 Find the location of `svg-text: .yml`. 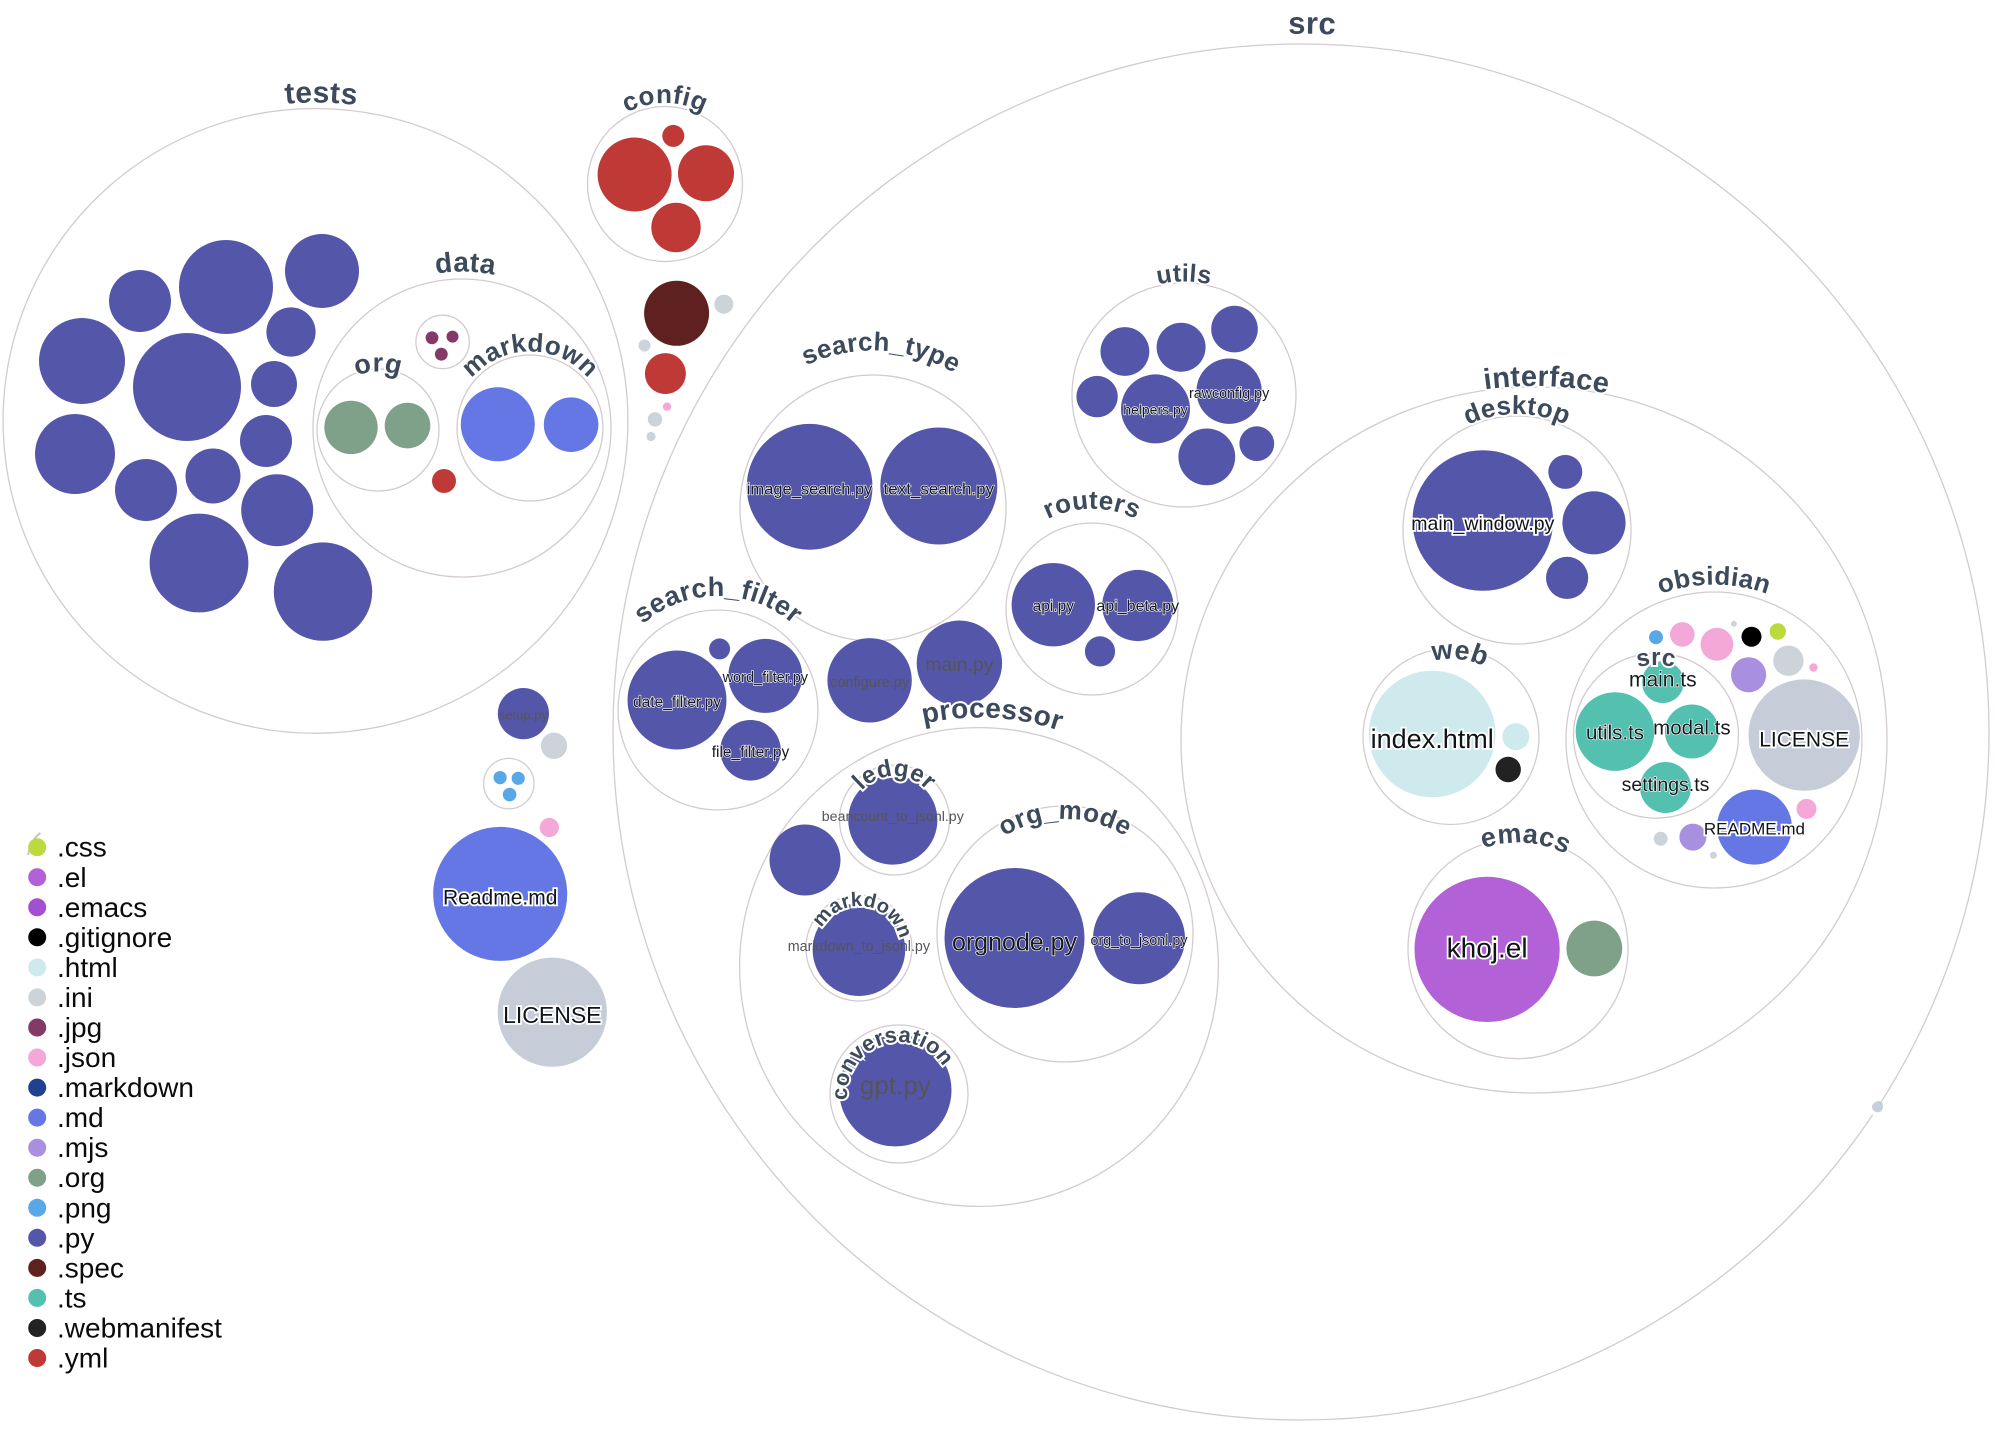

svg-text: .yml is located at coordinates (82, 1358).